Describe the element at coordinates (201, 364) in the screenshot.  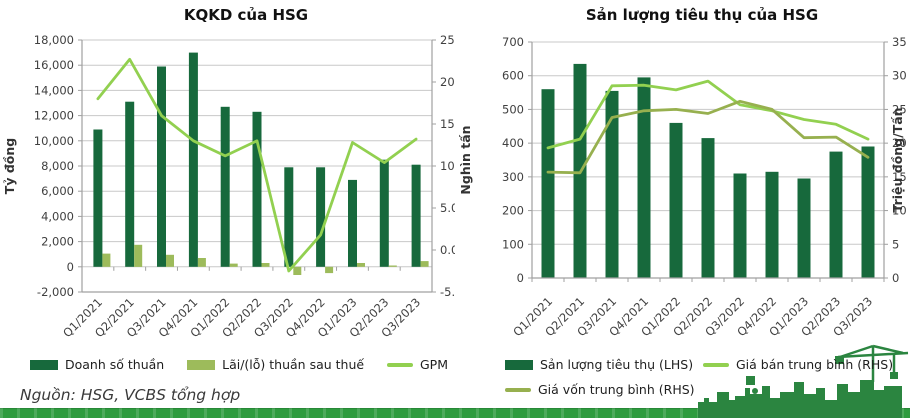
I see `legend-swatch-lai-lo-thuan-sau-thue` at that location.